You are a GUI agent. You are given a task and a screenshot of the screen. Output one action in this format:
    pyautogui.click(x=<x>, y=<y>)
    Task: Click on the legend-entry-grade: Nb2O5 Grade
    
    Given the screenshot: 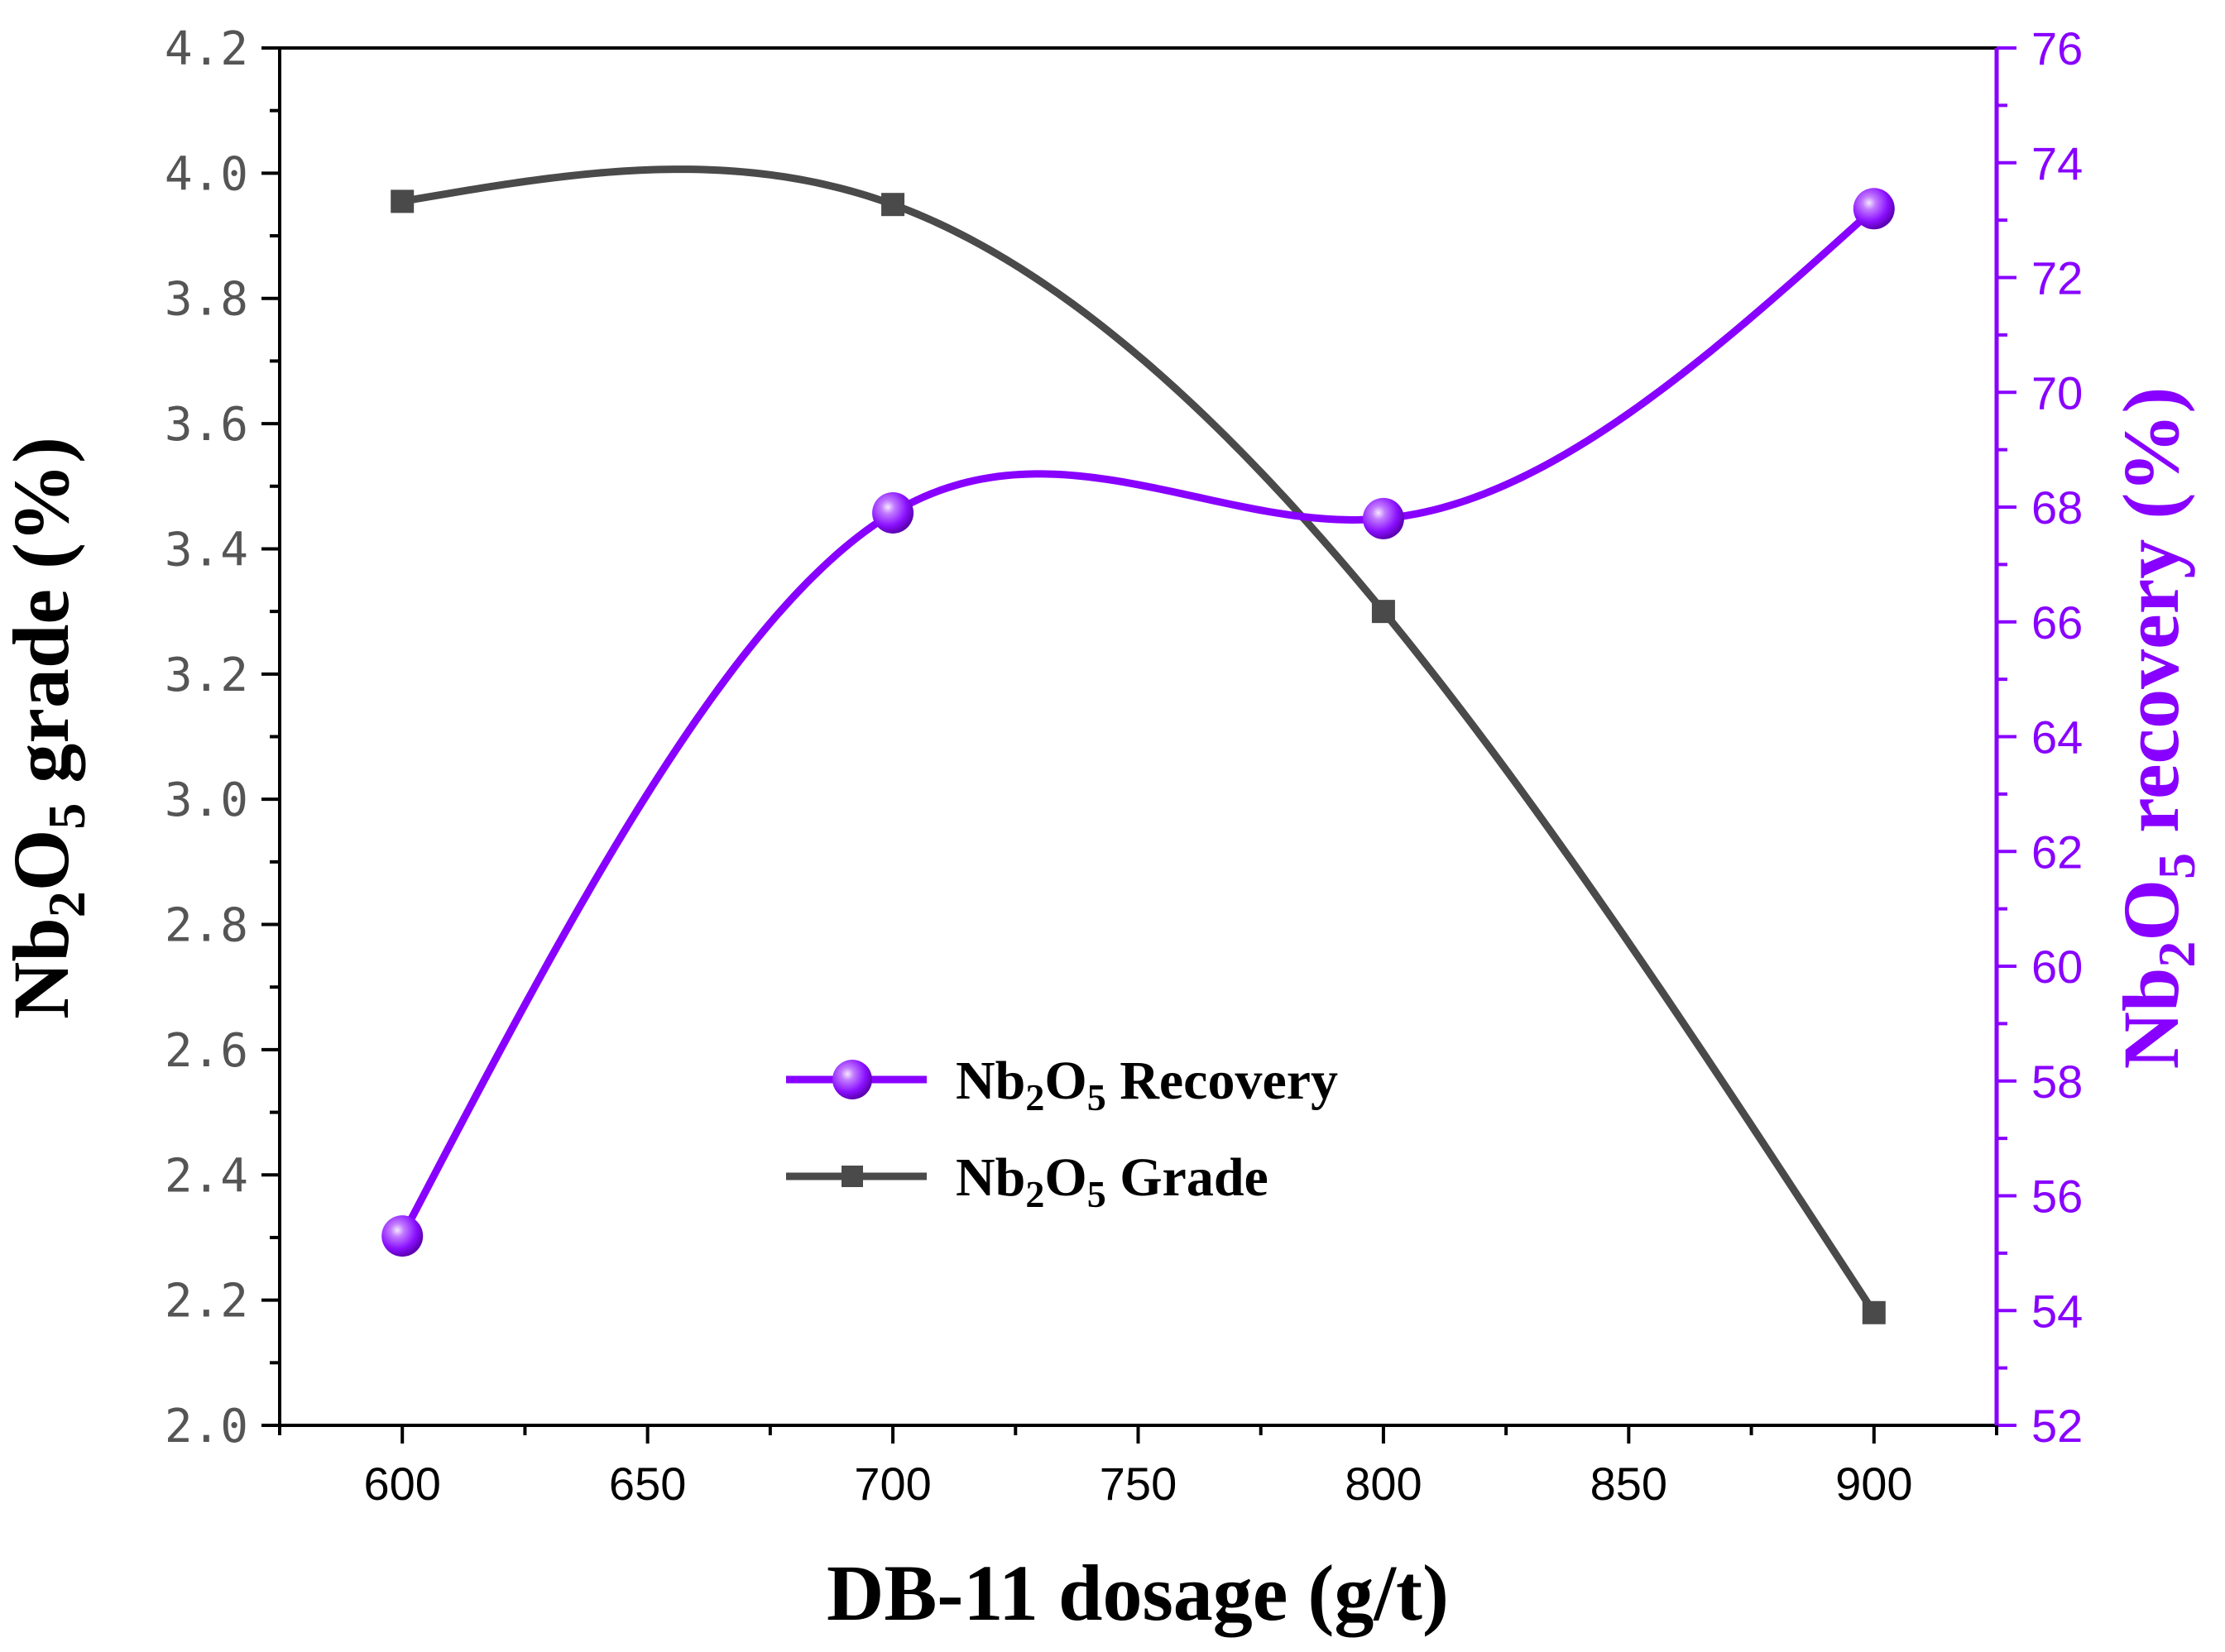 What is the action you would take?
    pyautogui.click(x=1027, y=1181)
    